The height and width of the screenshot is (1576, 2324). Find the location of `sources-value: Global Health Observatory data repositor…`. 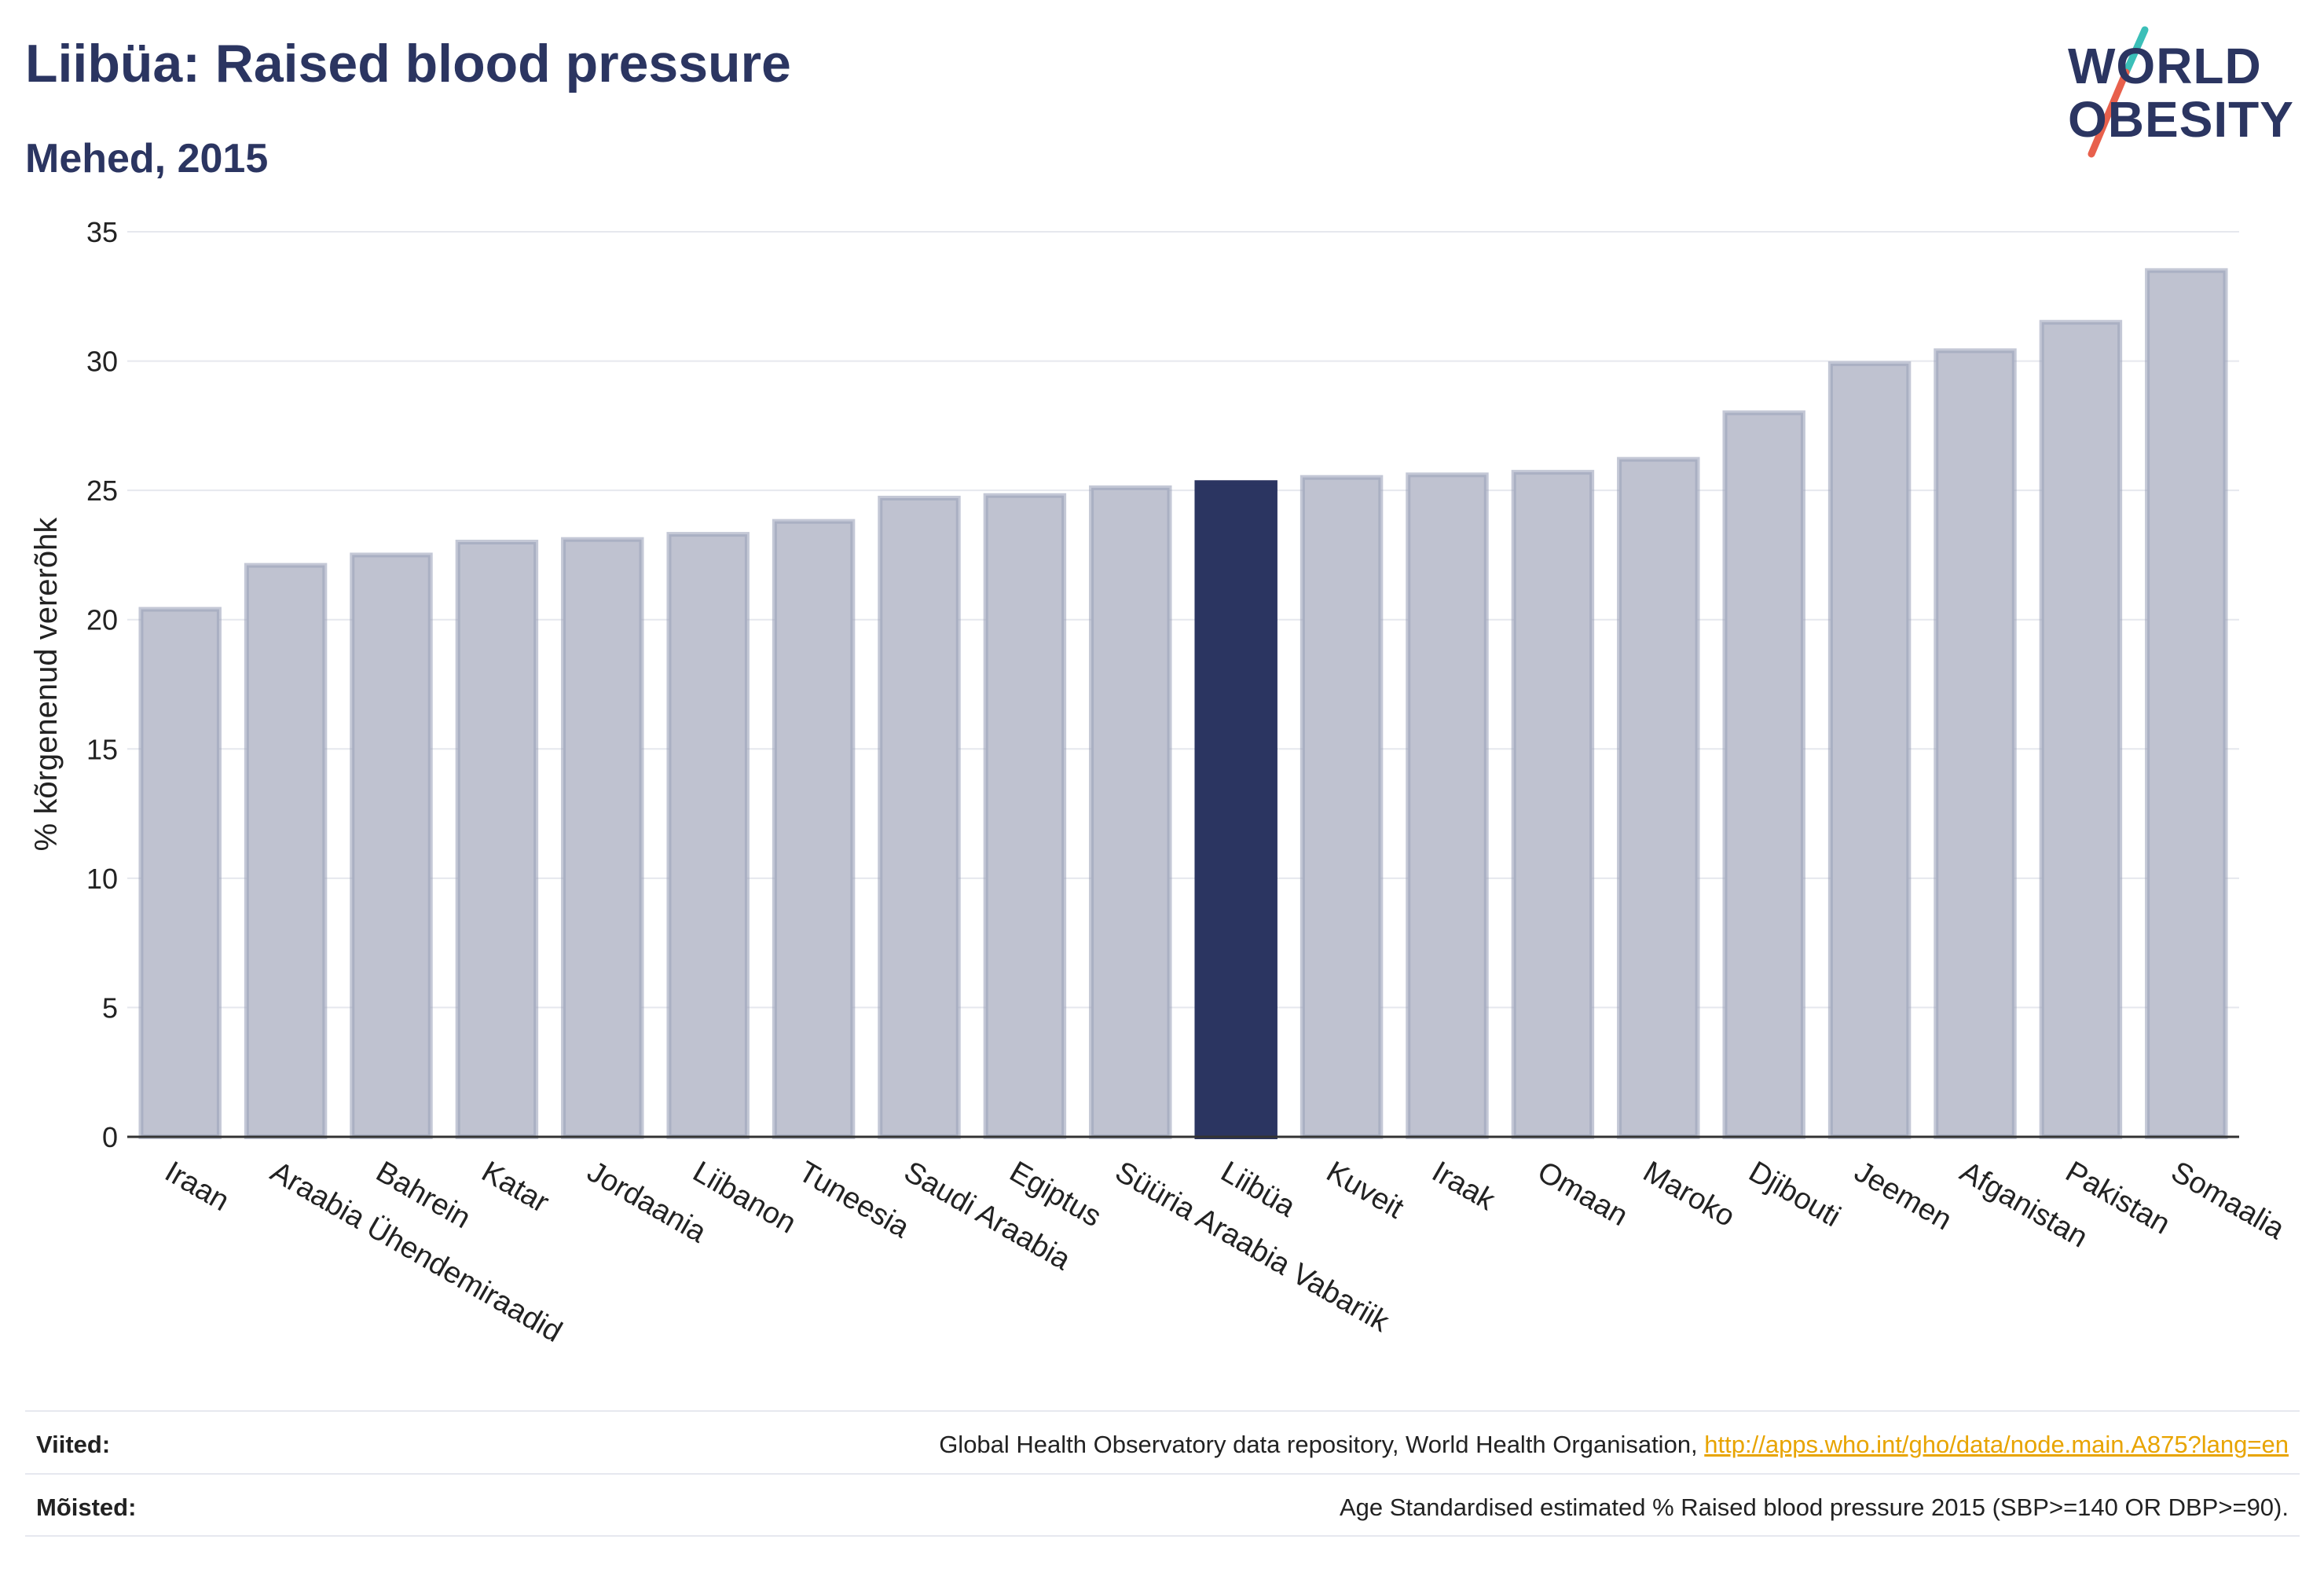

sources-value: Global Health Observatory data repositor… is located at coordinates (1614, 1445).